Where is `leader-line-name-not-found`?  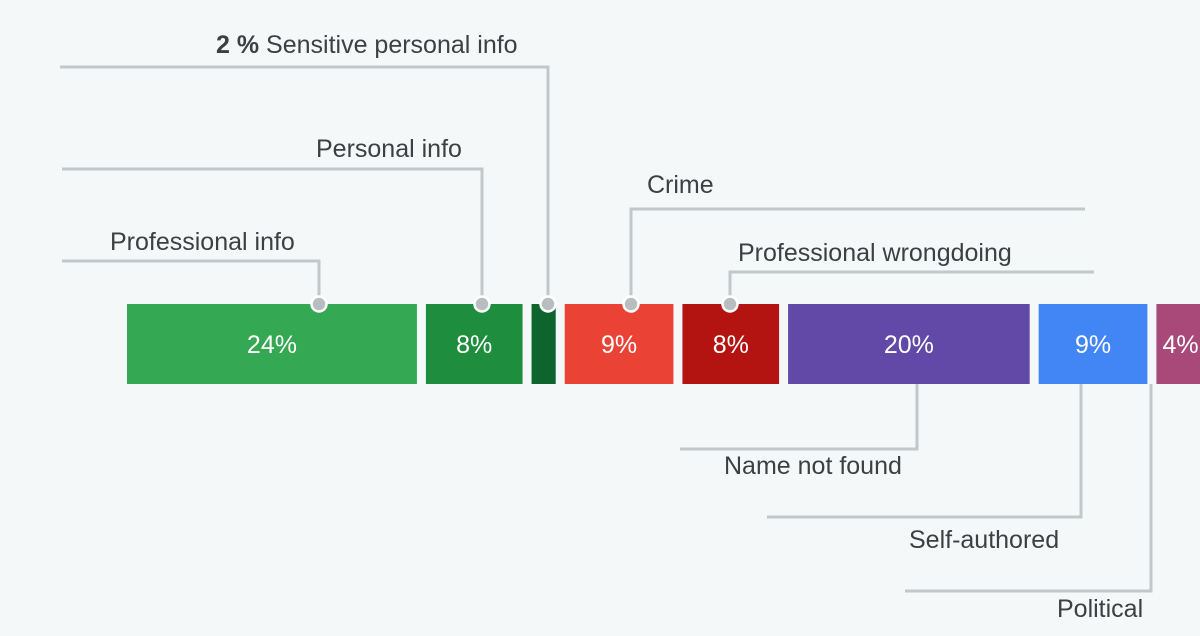
leader-line-name-not-found is located at coordinates (799, 417).